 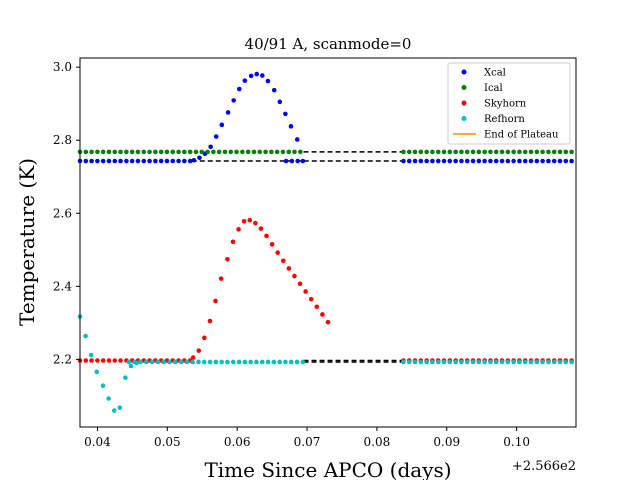 What do you see at coordinates (521, 135) in the screenshot?
I see `legend-label-end-of-plateau: End of Plateau` at bounding box center [521, 135].